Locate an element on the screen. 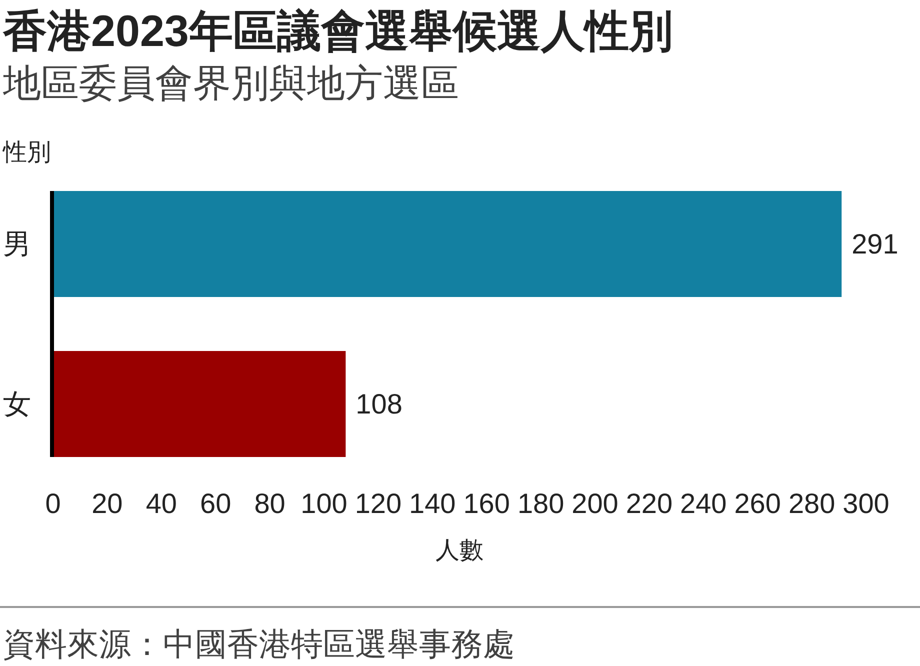  x-tick-label: 0 is located at coordinates (53, 503).